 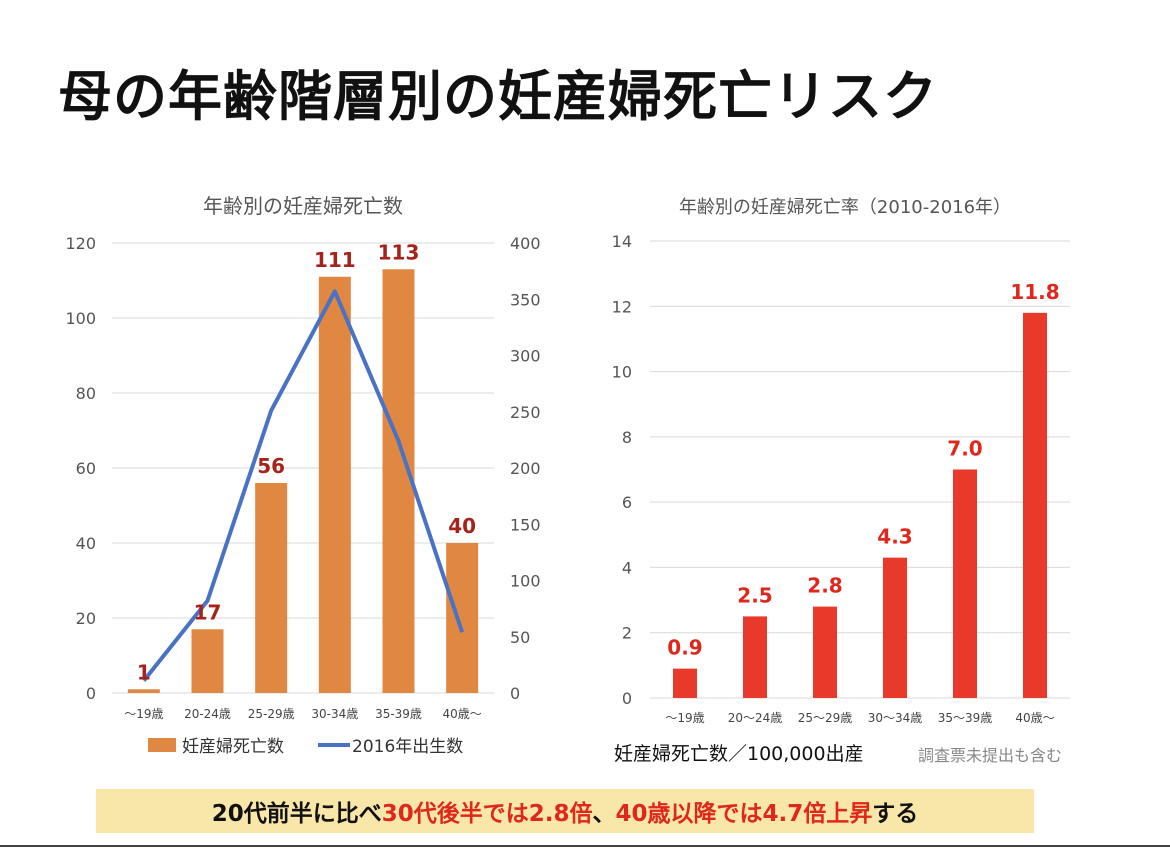 I want to click on right-x-tick-label: 30〜34歳, so click(x=895, y=718).